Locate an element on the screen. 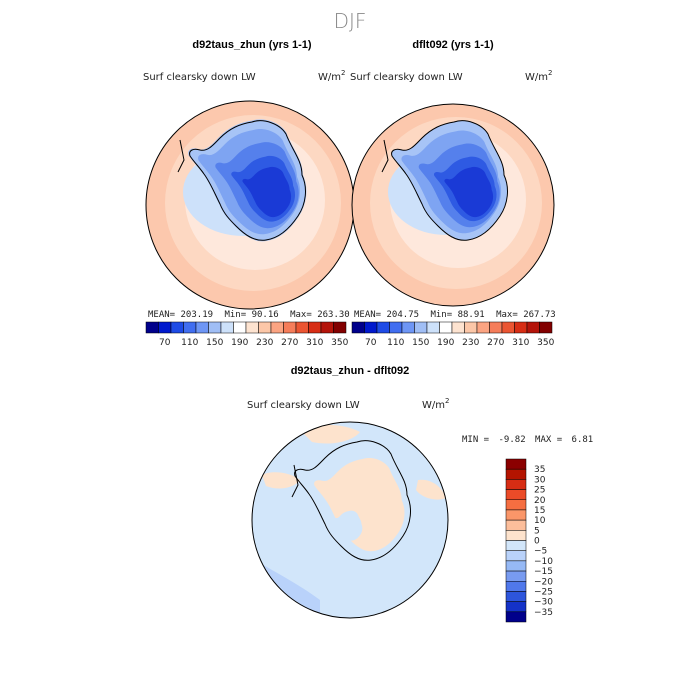 This screenshot has width=700, height=700. colorbar-2: 70 110 150 190 230 270 310 350 is located at coordinates (453, 334).